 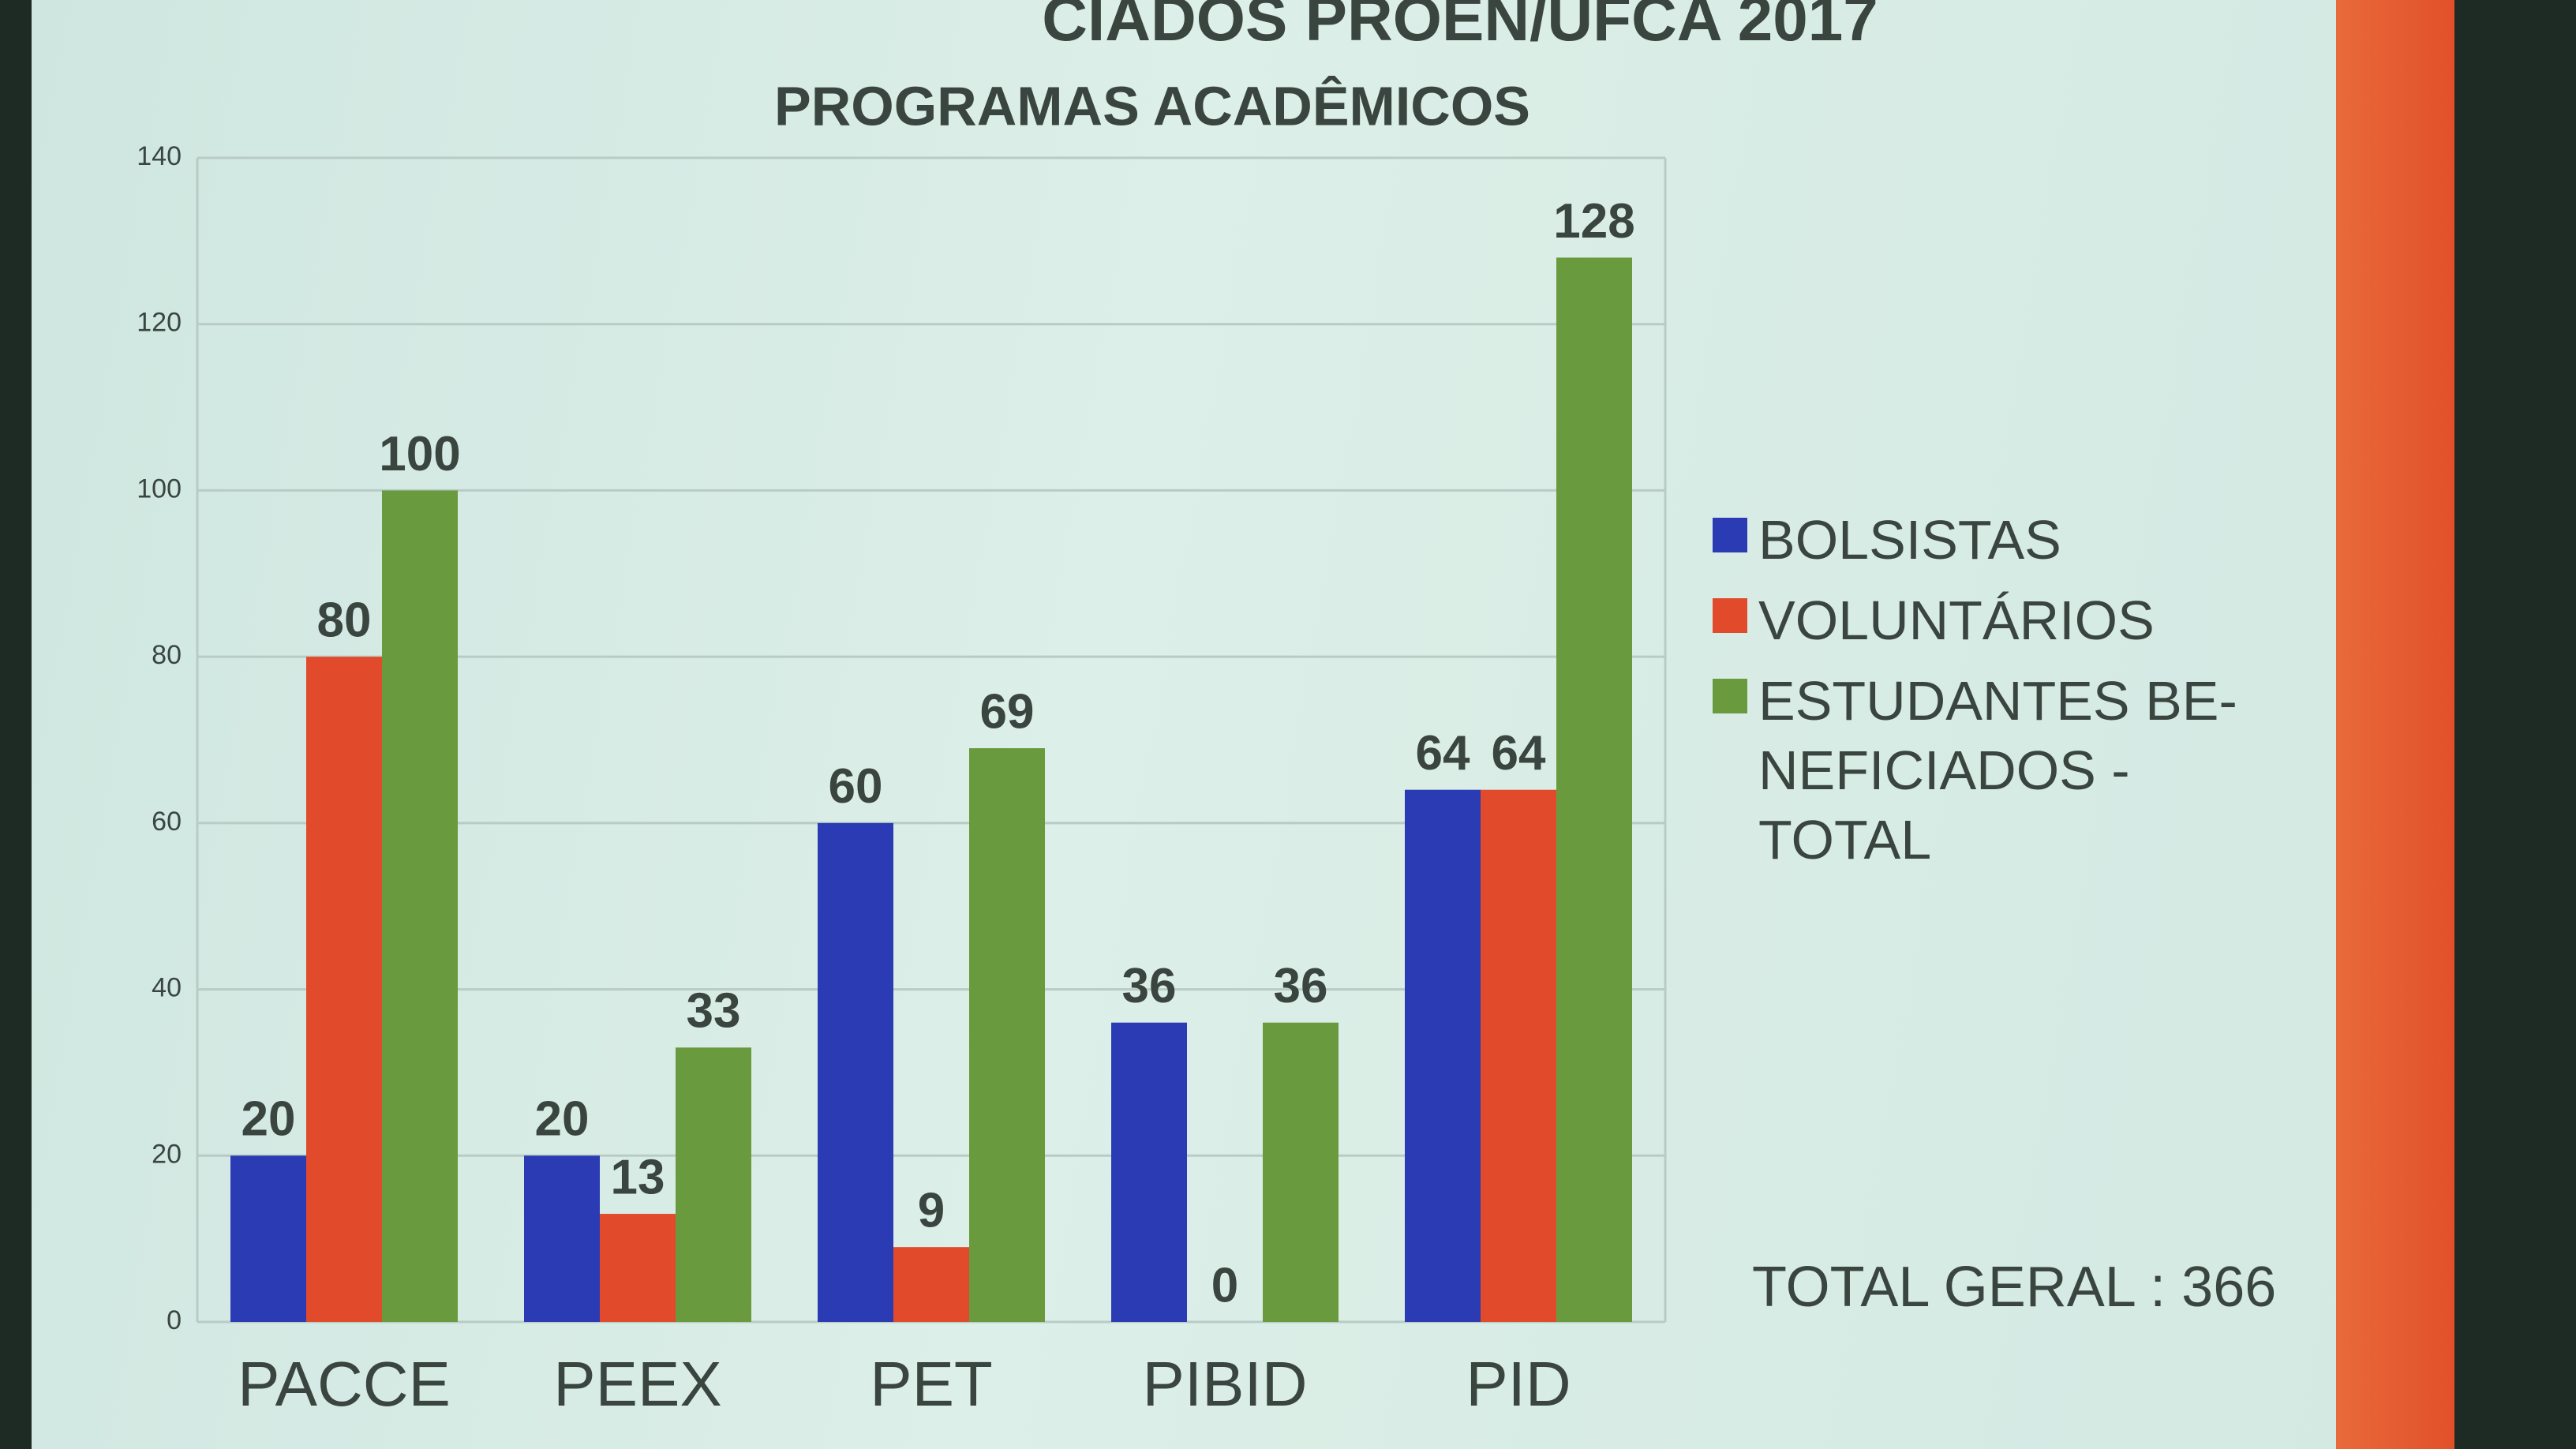 What do you see at coordinates (2014, 1287) in the screenshot?
I see `annotation: TOTAL GERAL : 366` at bounding box center [2014, 1287].